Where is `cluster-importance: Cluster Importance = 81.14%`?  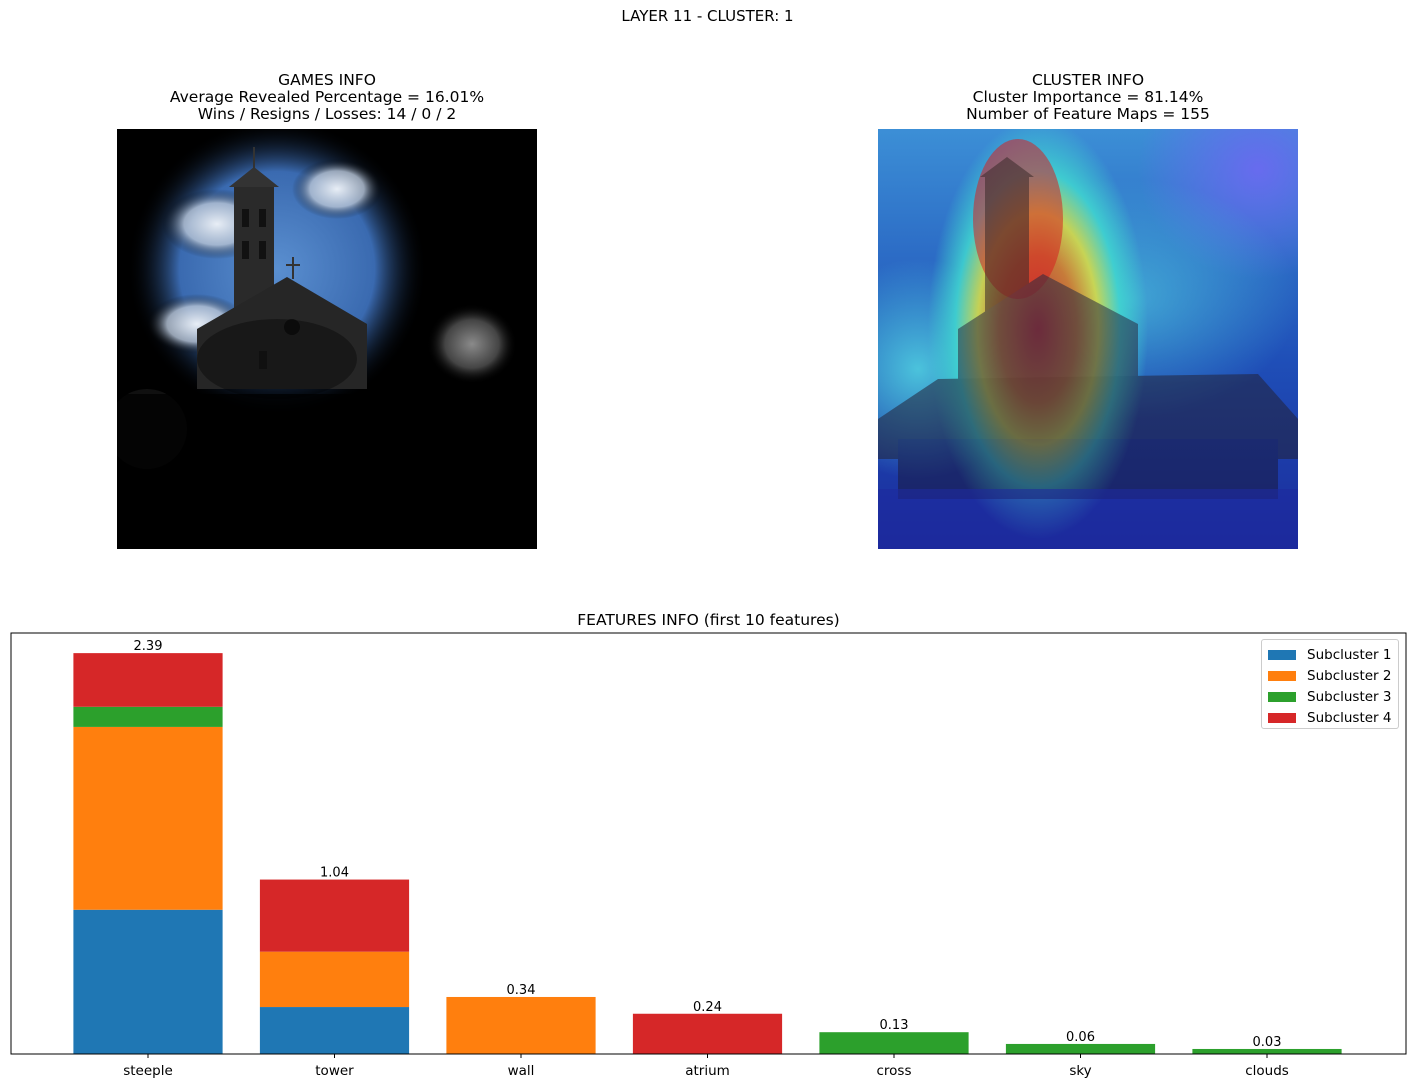 cluster-importance: Cluster Importance = 81.14% is located at coordinates (1088, 97).